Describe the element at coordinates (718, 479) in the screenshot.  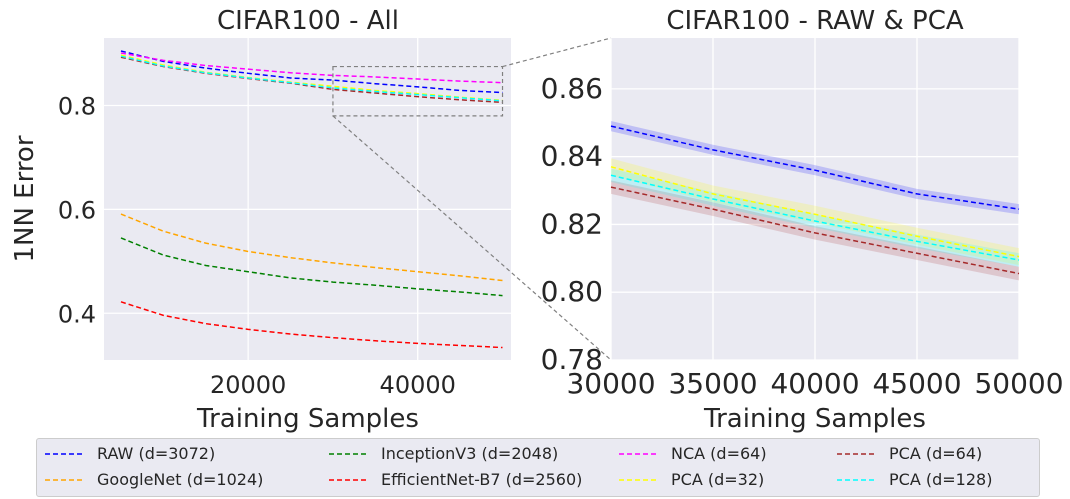
I see `legend-label: PCA (d=32)` at that location.